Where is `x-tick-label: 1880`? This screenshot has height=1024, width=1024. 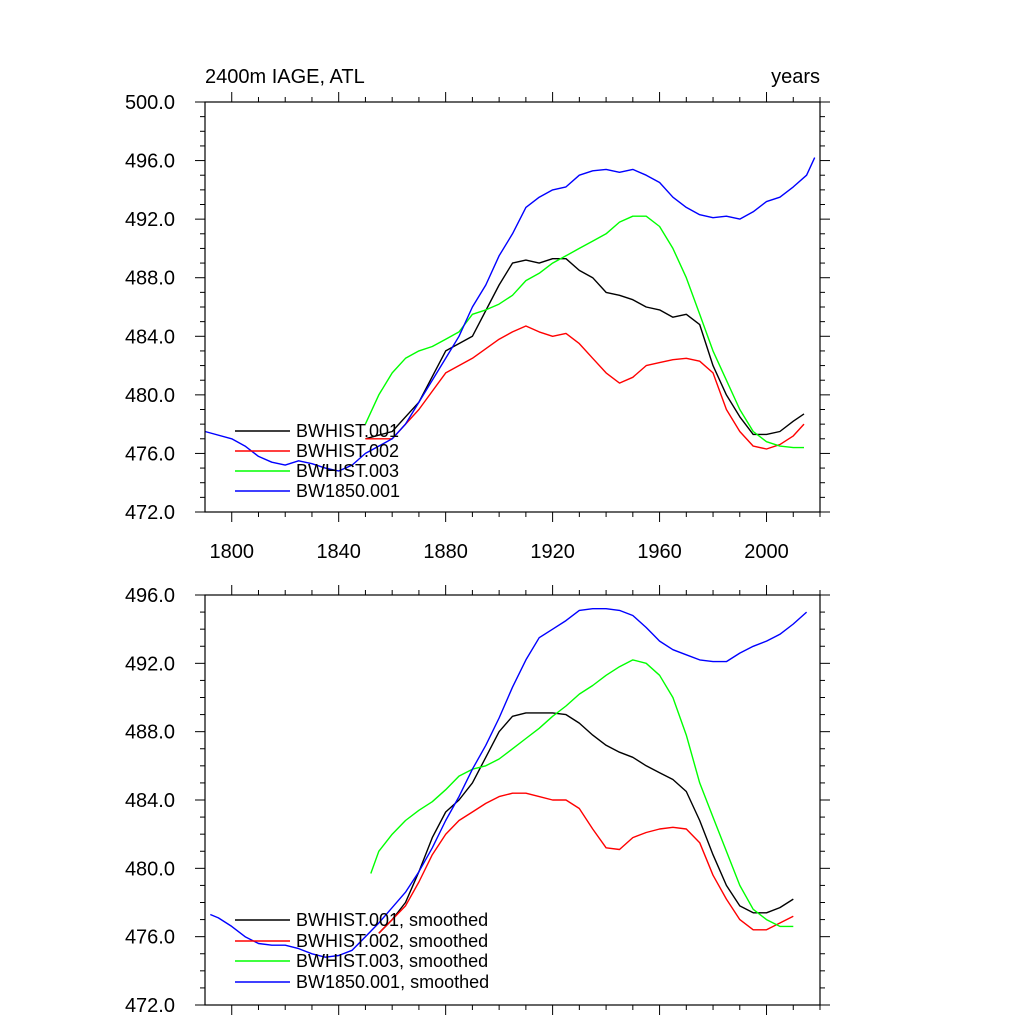 x-tick-label: 1880 is located at coordinates (445, 552).